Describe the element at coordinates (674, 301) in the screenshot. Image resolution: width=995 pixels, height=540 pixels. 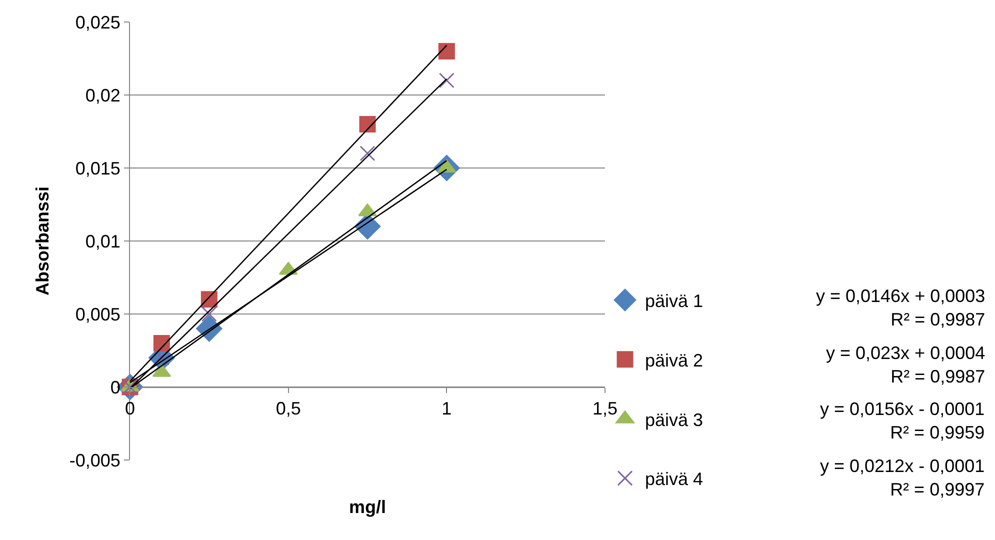
I see `legend-label: päivä 1` at that location.